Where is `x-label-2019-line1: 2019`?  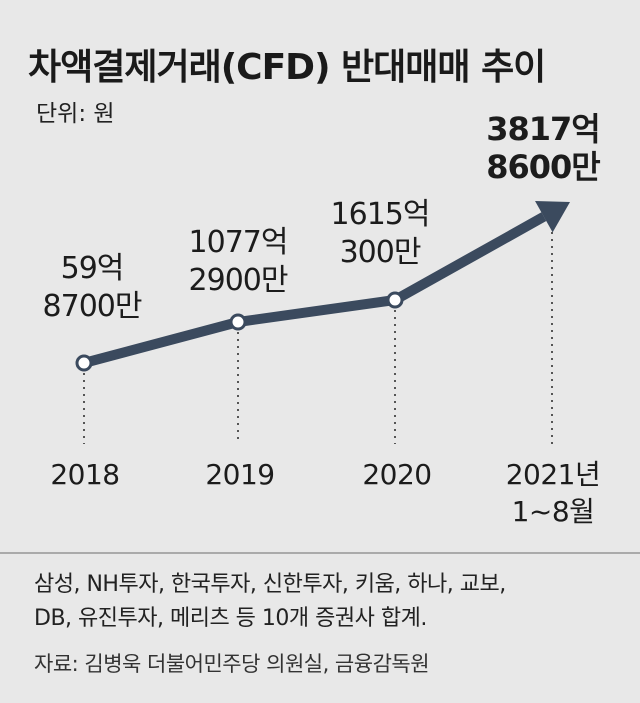 x-label-2019-line1: 2019 is located at coordinates (240, 474).